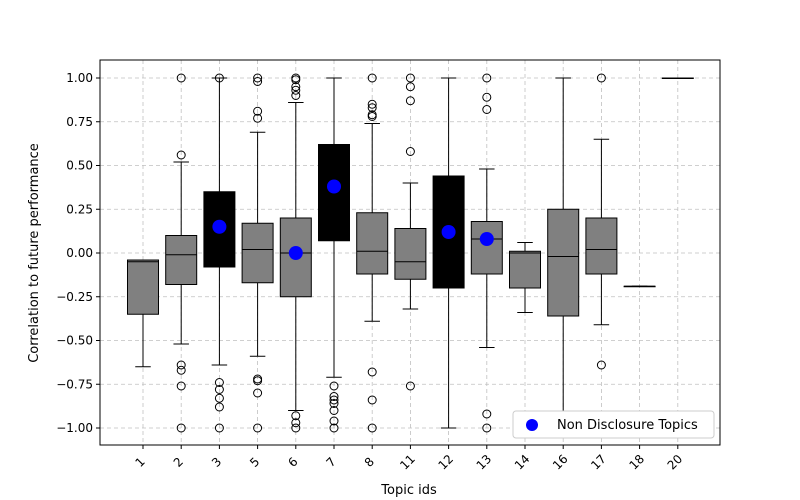 The width and height of the screenshot is (800, 500). What do you see at coordinates (331, 462) in the screenshot?
I see `x-tick-label: 7` at bounding box center [331, 462].